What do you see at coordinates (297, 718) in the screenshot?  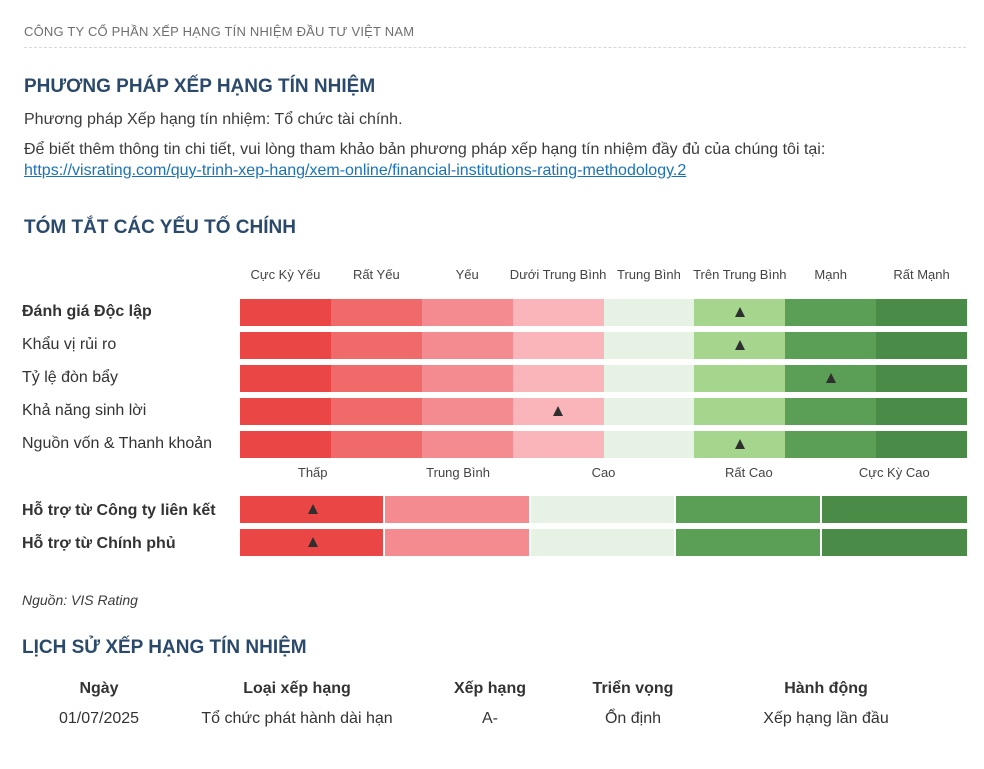 I see `history-cell: Tổ chức phát hành dài hạn` at bounding box center [297, 718].